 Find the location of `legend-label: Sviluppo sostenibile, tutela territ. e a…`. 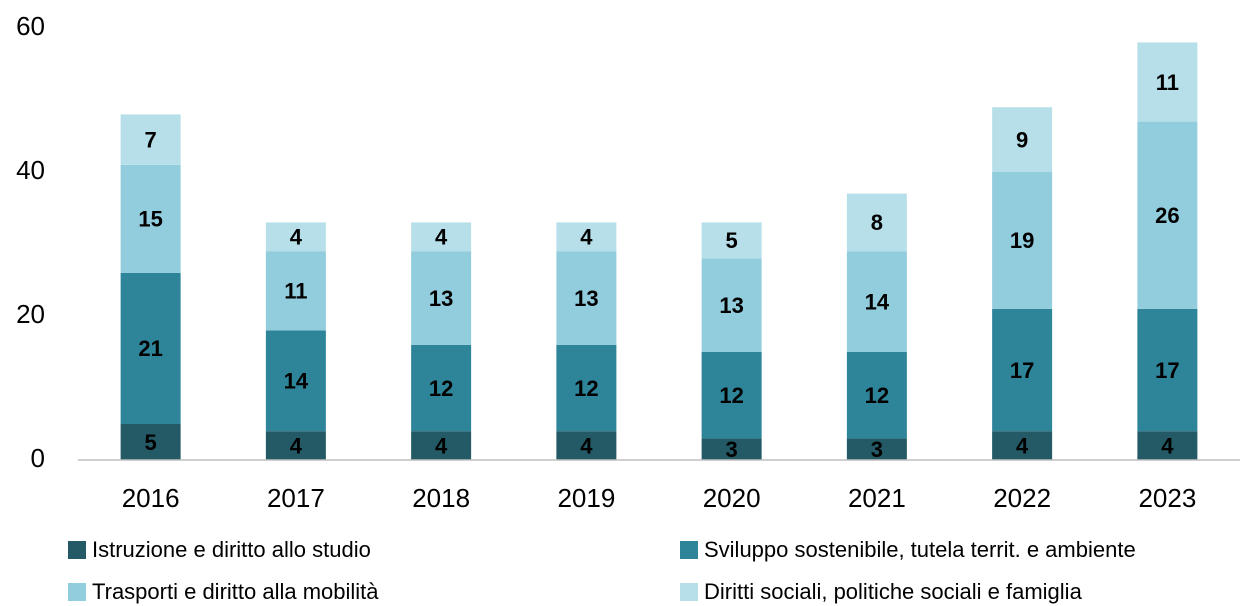

legend-label: Sviluppo sostenibile, tutela territ. e a… is located at coordinates (920, 549).